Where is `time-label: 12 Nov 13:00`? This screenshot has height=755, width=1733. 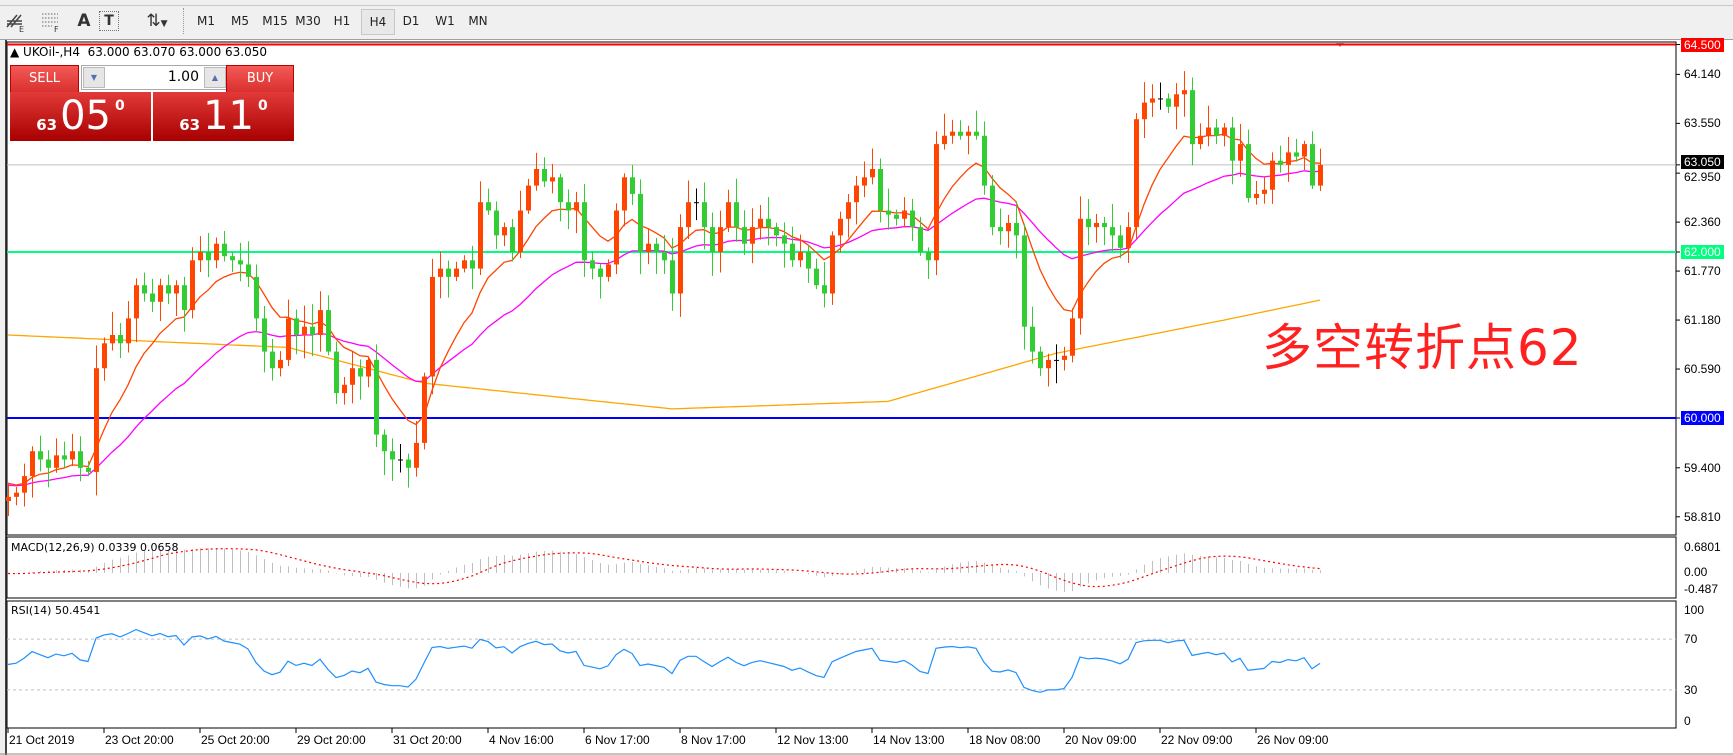
time-label: 12 Nov 13:00 is located at coordinates (813, 740).